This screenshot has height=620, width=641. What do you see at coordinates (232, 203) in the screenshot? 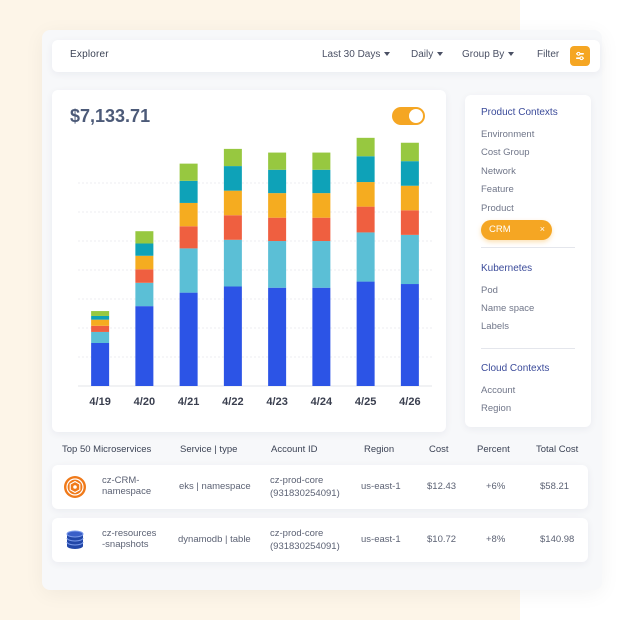
I see `bar-segment-4-22-s3` at bounding box center [232, 203].